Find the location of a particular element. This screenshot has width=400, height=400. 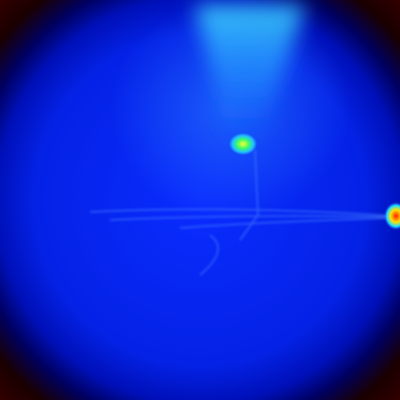

plume is located at coordinates (250, 72).